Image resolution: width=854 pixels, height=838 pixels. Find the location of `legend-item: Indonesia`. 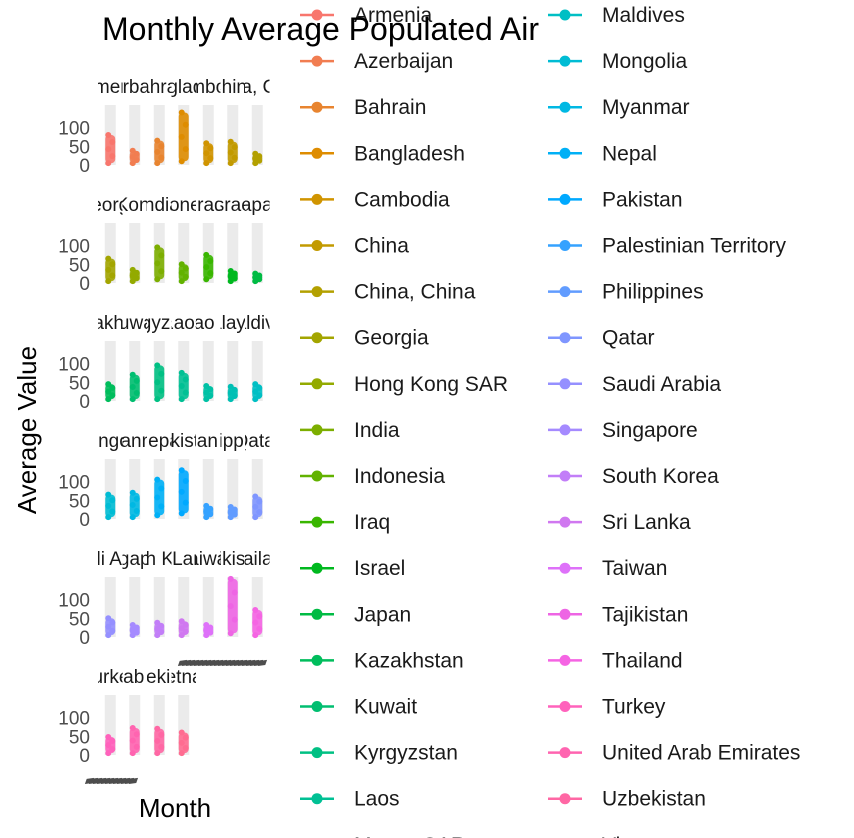

legend-item: Indonesia is located at coordinates (372, 476).